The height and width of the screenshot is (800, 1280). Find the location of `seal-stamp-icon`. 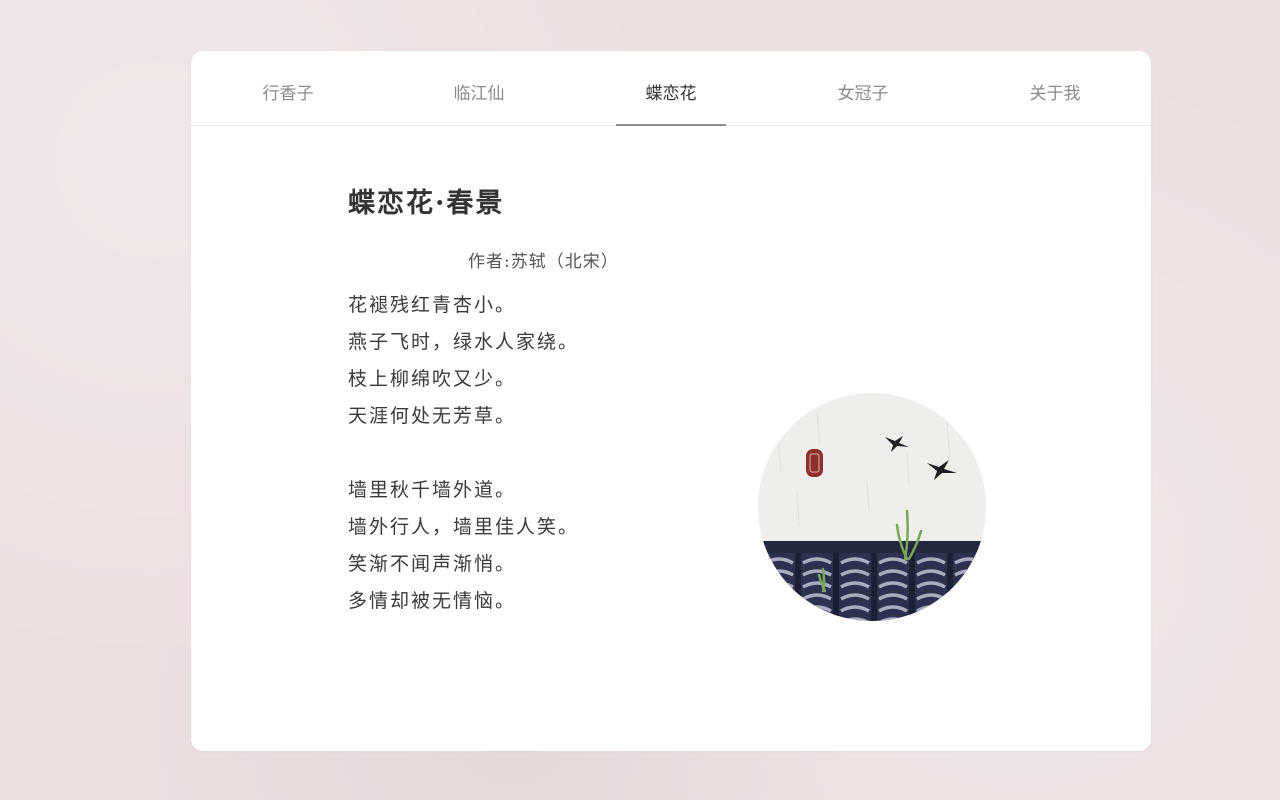

seal-stamp-icon is located at coordinates (814, 463).